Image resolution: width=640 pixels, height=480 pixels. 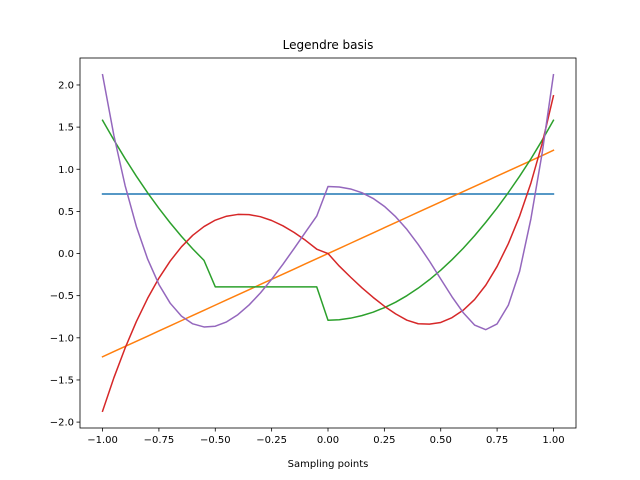 What do you see at coordinates (66, 85) in the screenshot?
I see `y-tick-label: 2.0` at bounding box center [66, 85].